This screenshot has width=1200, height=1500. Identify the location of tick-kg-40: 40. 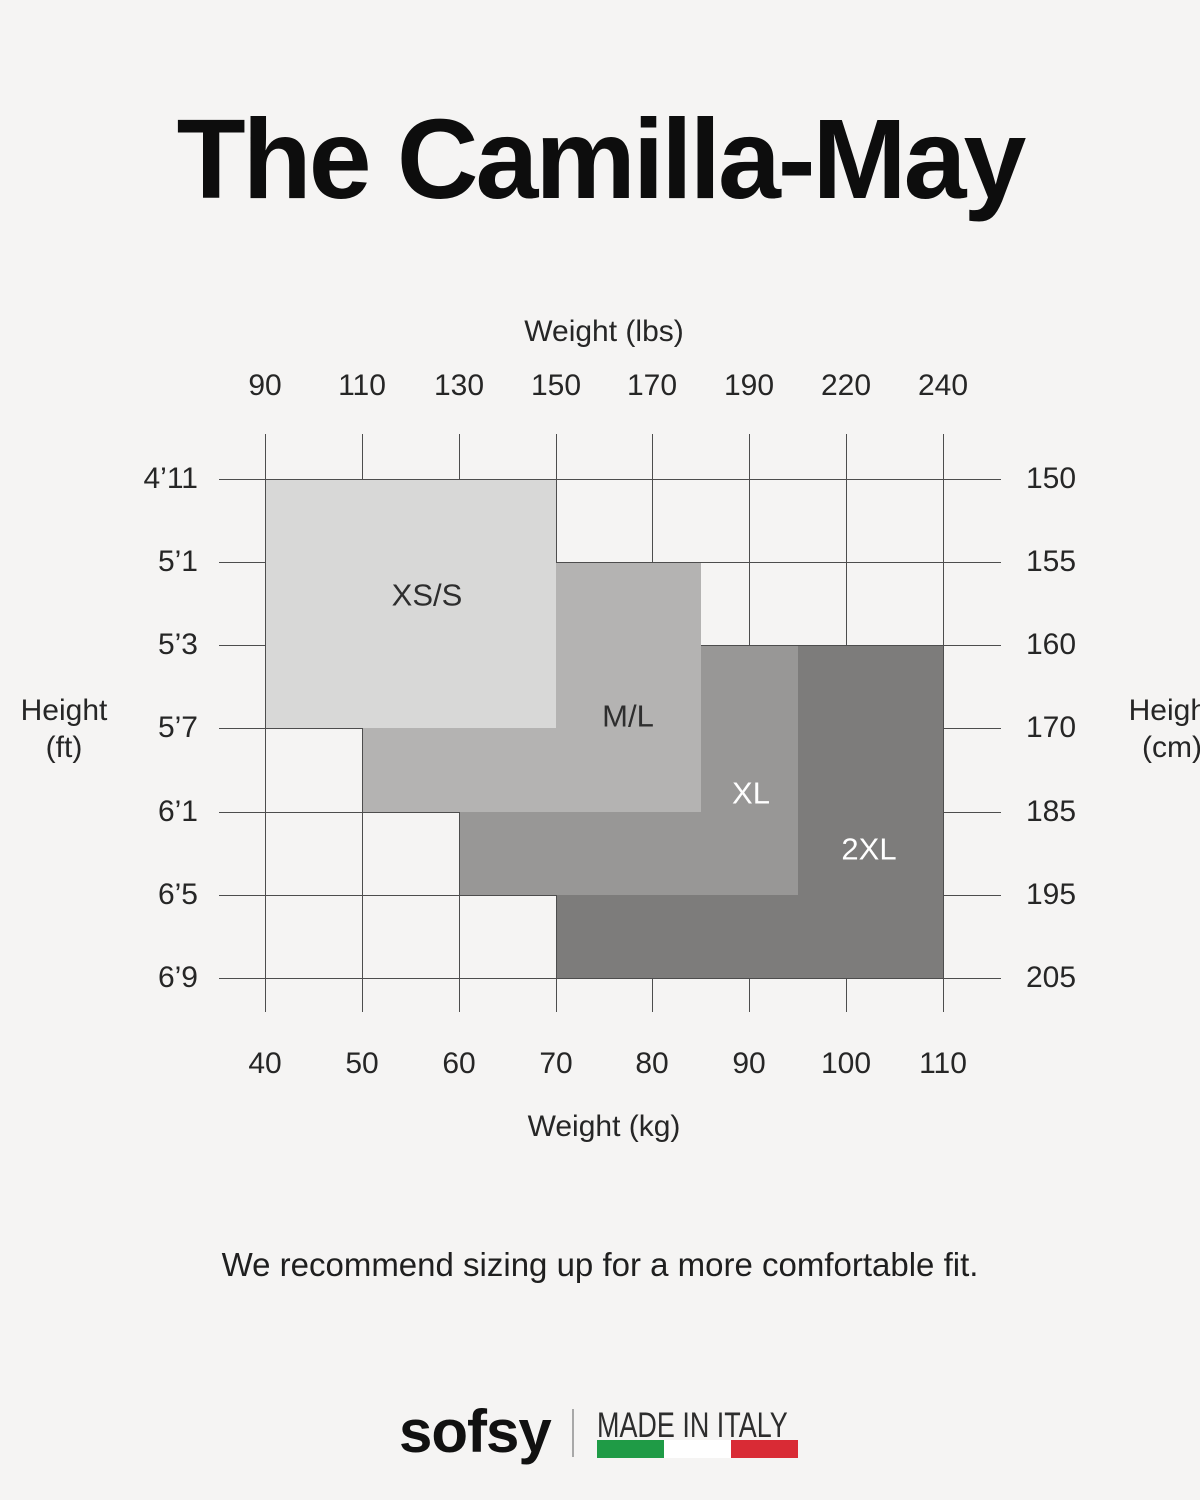
(265, 1063).